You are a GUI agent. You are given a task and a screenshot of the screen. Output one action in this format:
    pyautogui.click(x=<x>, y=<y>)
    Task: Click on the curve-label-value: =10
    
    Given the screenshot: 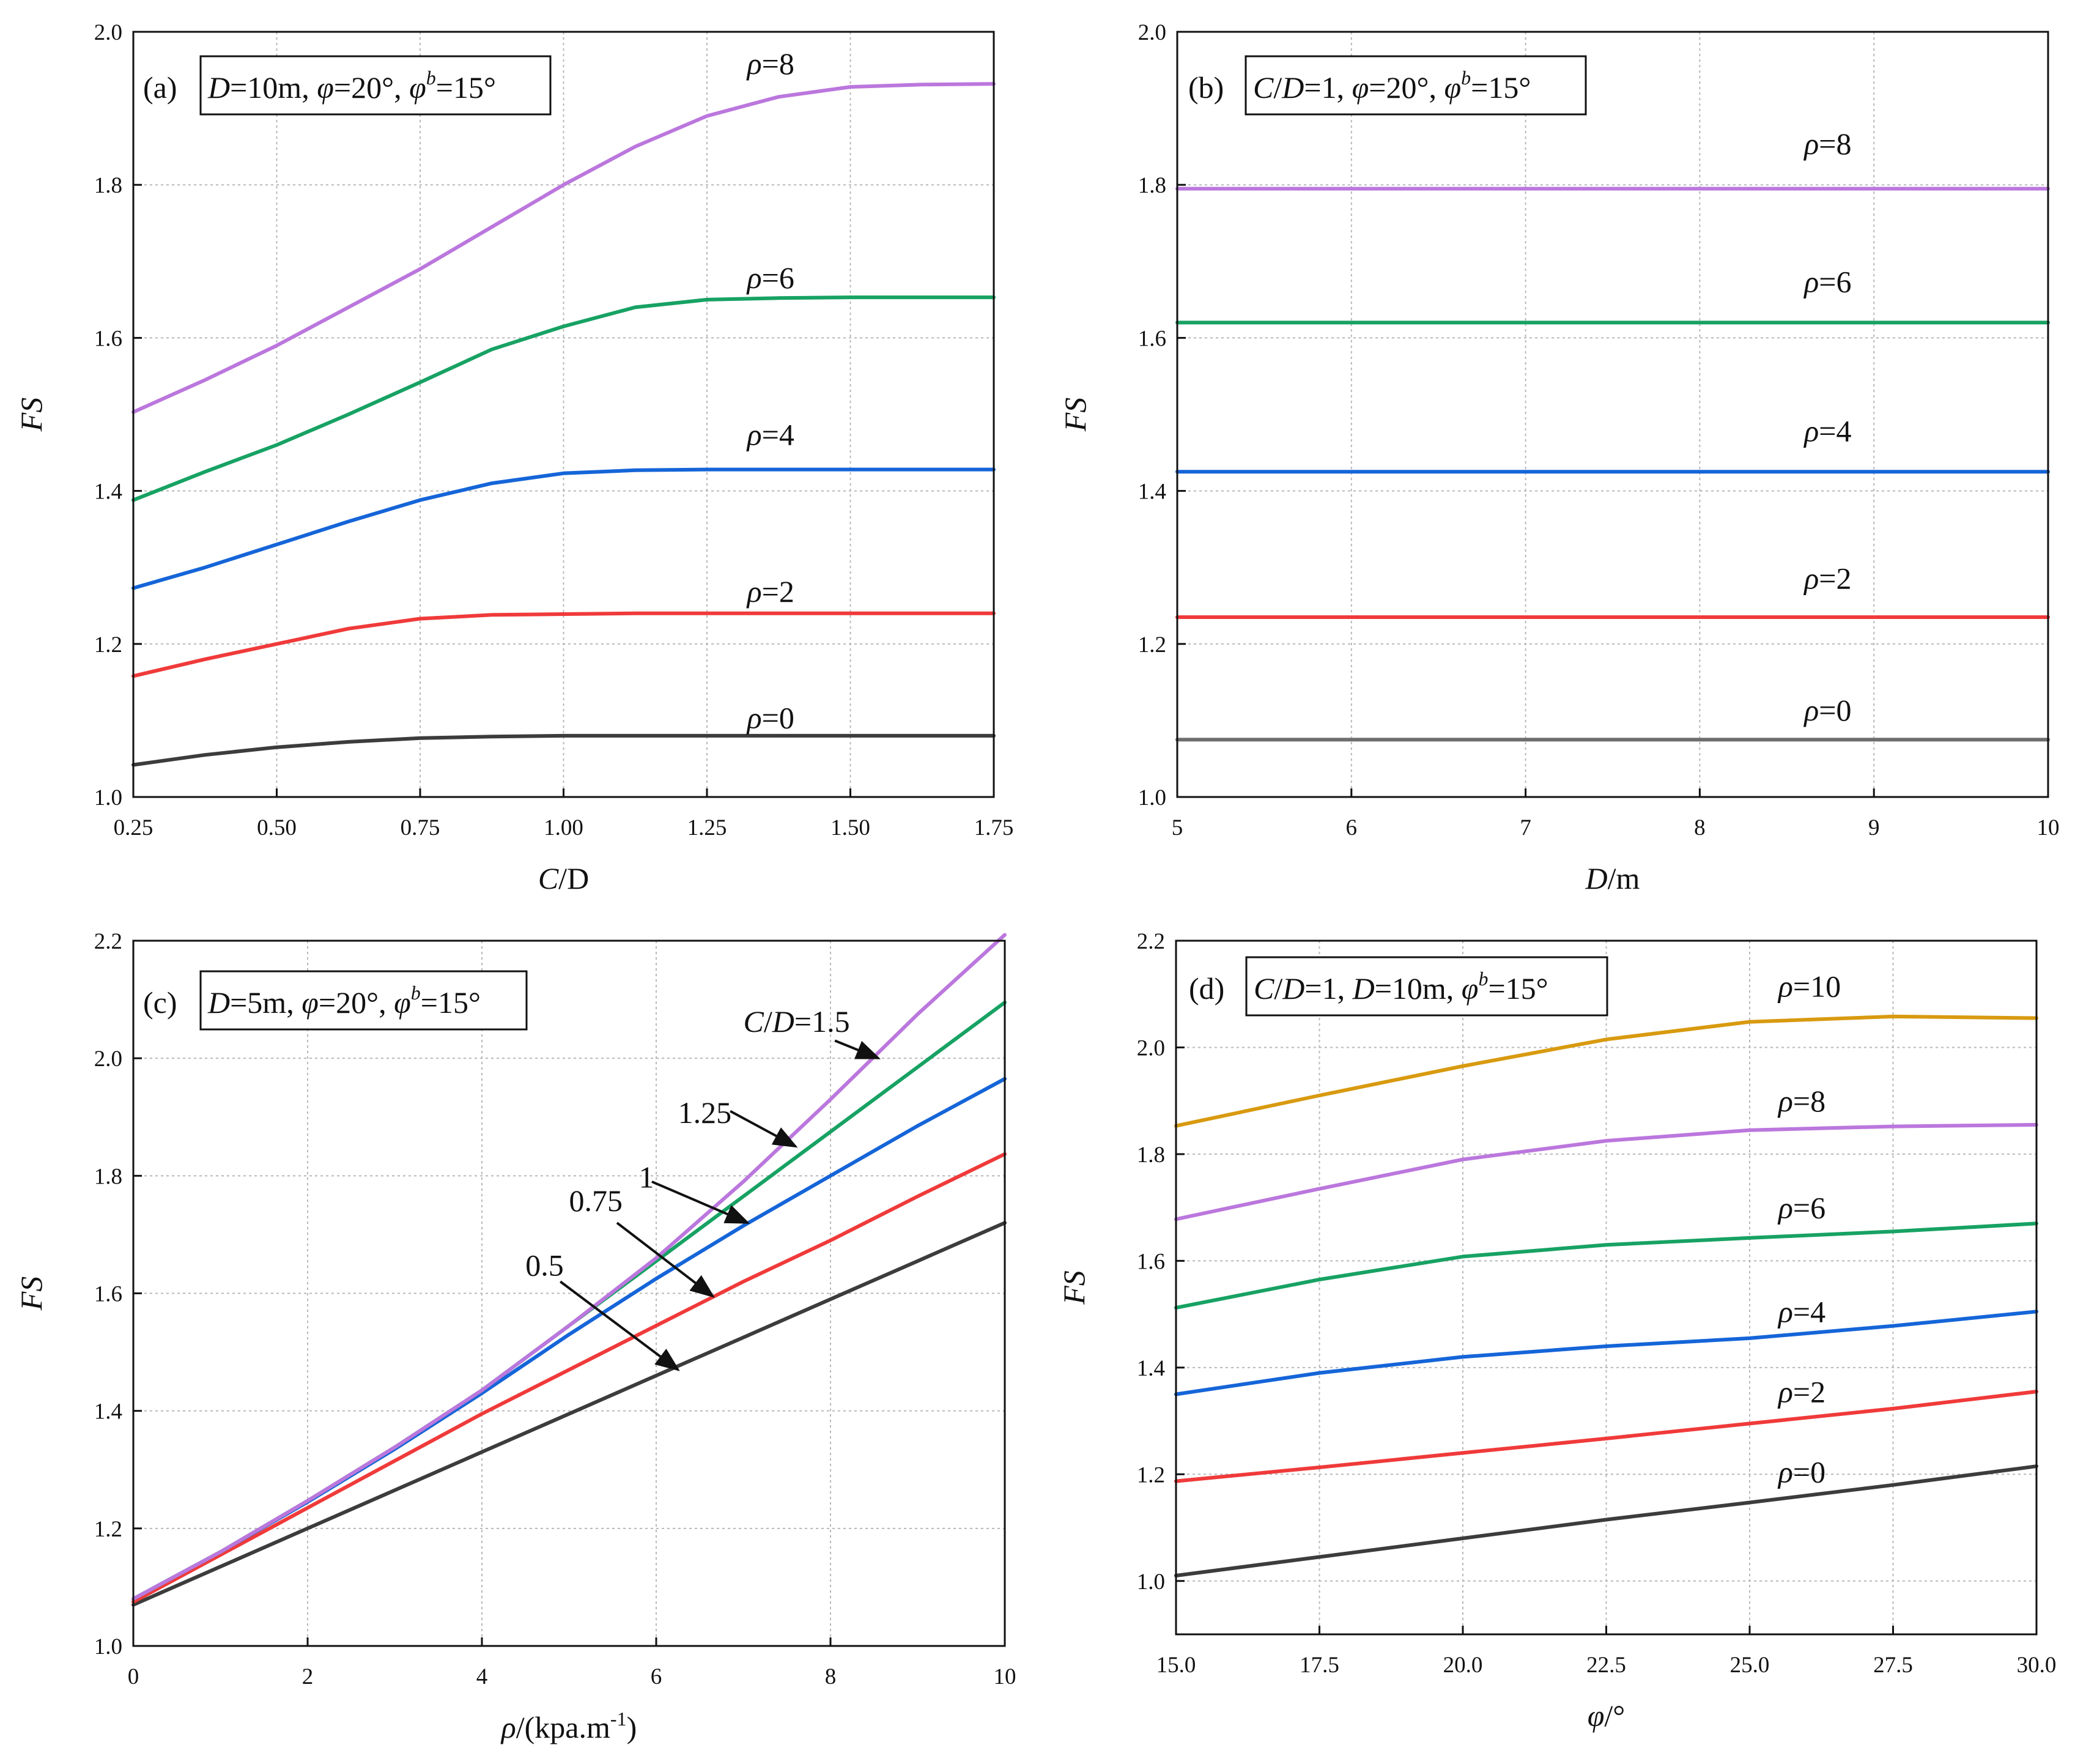 What is the action you would take?
    pyautogui.click(x=1817, y=986)
    